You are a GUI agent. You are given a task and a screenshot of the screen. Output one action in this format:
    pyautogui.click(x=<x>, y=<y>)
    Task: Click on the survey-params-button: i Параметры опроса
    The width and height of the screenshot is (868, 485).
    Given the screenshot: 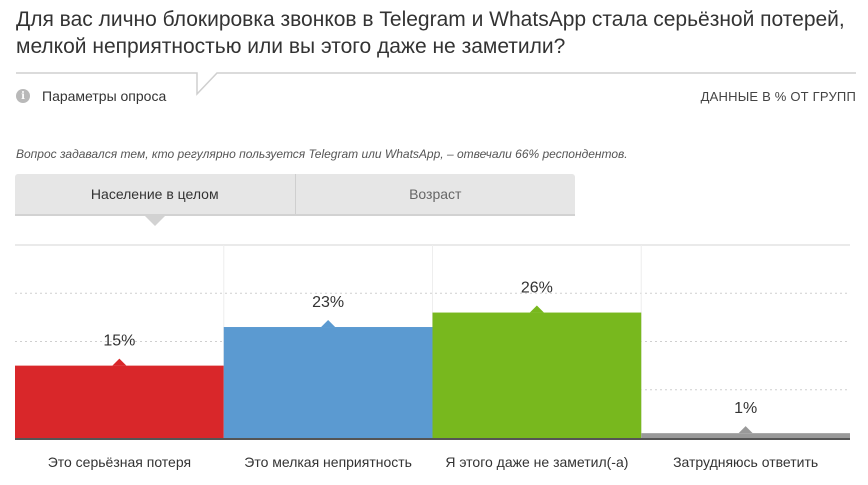 What is the action you would take?
    pyautogui.click(x=91, y=96)
    